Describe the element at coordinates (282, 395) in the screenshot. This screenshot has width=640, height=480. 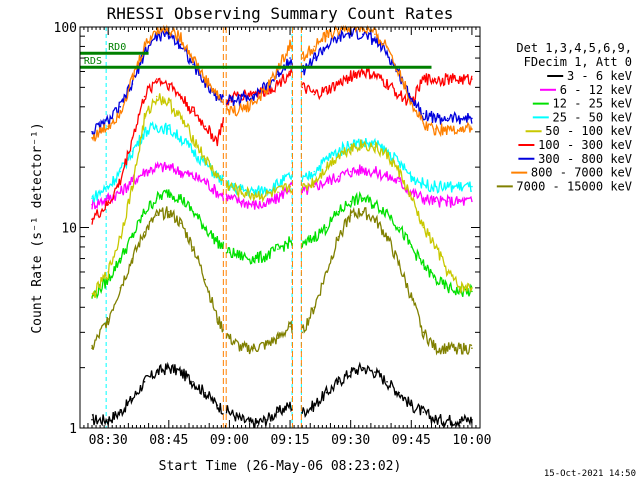
I see `series-3-6-kev` at that location.